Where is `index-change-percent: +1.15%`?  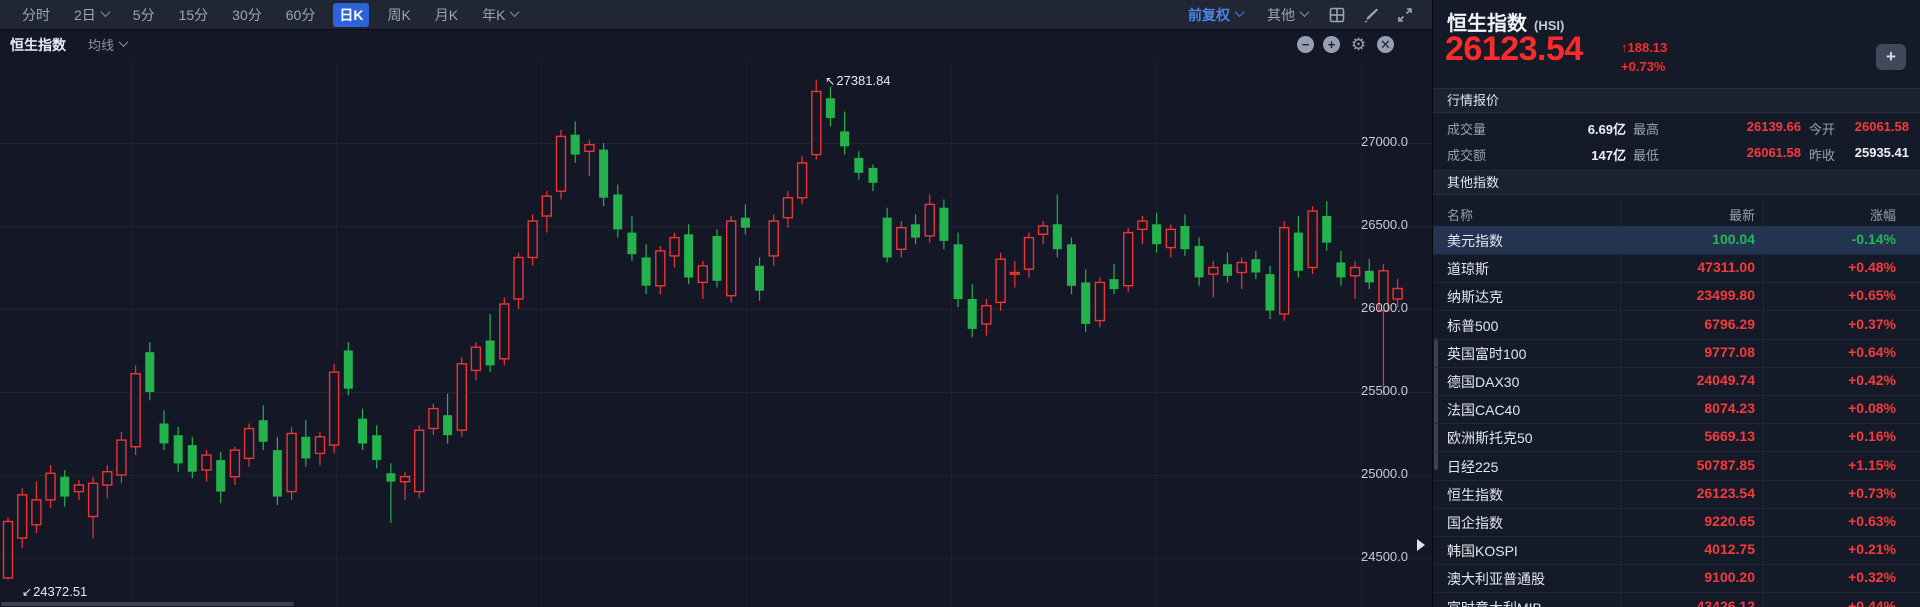 index-change-percent: +1.15% is located at coordinates (1872, 464).